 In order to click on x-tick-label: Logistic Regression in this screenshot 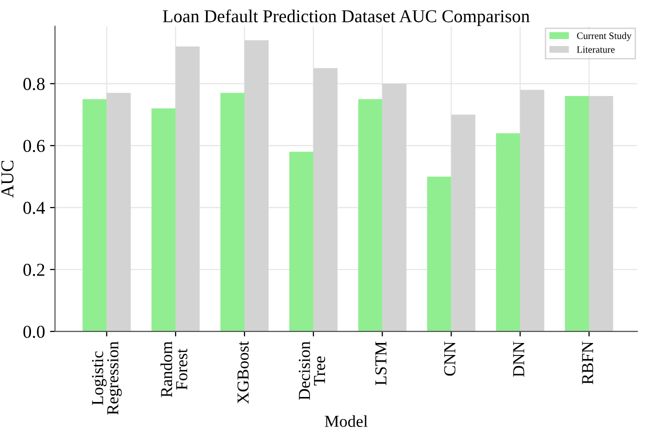, I will do `click(107, 378)`.